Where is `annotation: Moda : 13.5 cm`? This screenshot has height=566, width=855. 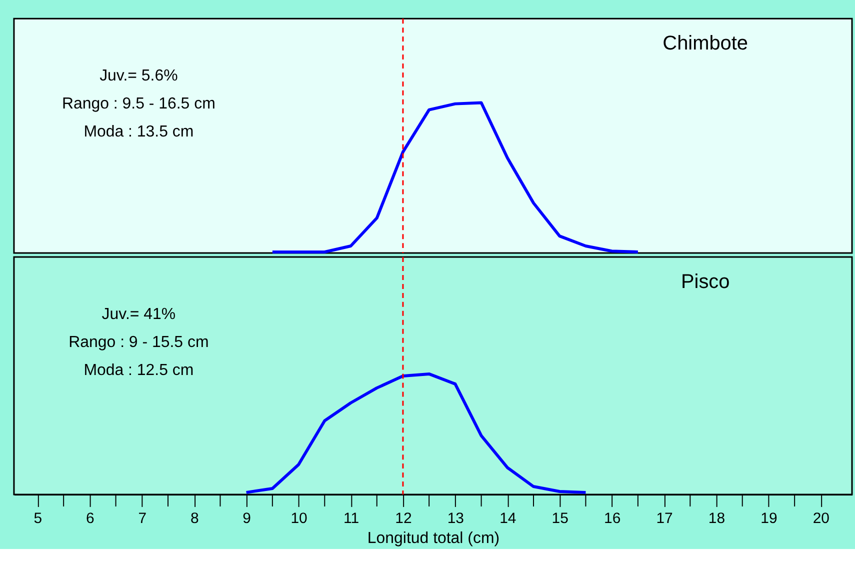
annotation: Moda : 13.5 cm is located at coordinates (139, 131).